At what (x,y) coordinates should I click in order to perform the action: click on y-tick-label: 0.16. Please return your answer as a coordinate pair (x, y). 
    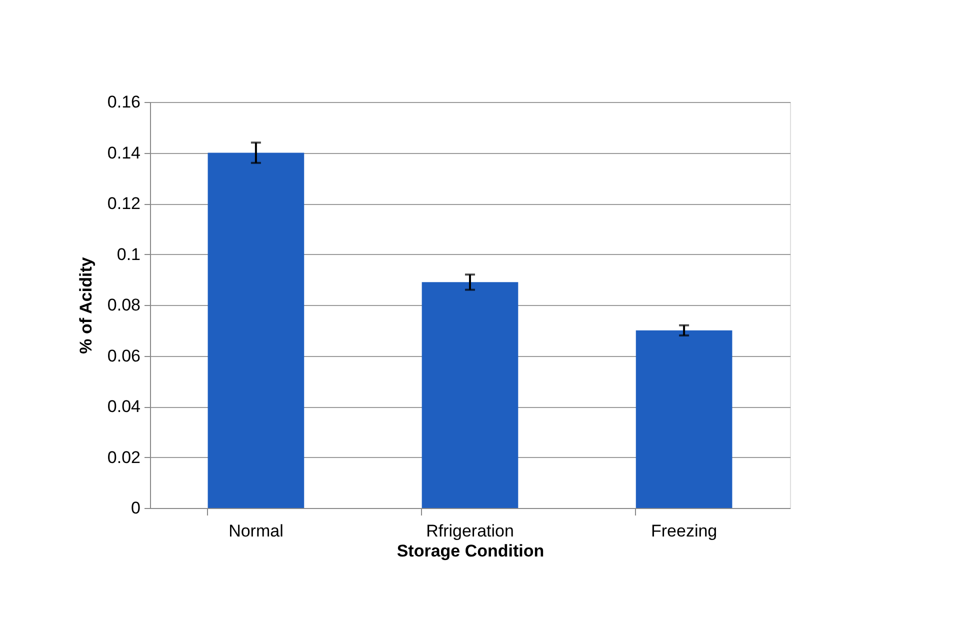
    Looking at the image, I should click on (123, 102).